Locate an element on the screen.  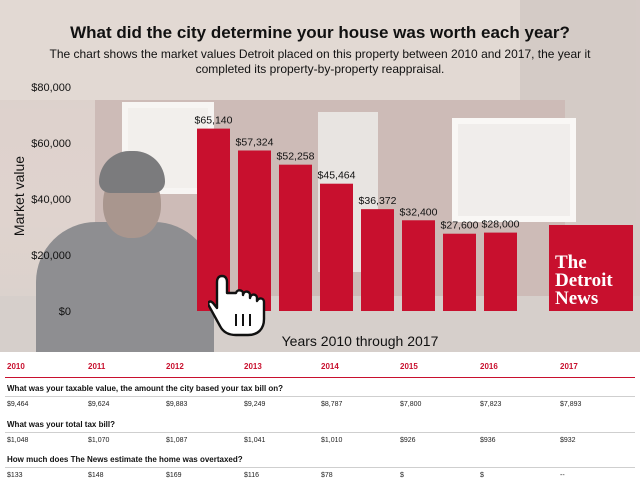
logo-line-2: Detroit is located at coordinates (584, 280).